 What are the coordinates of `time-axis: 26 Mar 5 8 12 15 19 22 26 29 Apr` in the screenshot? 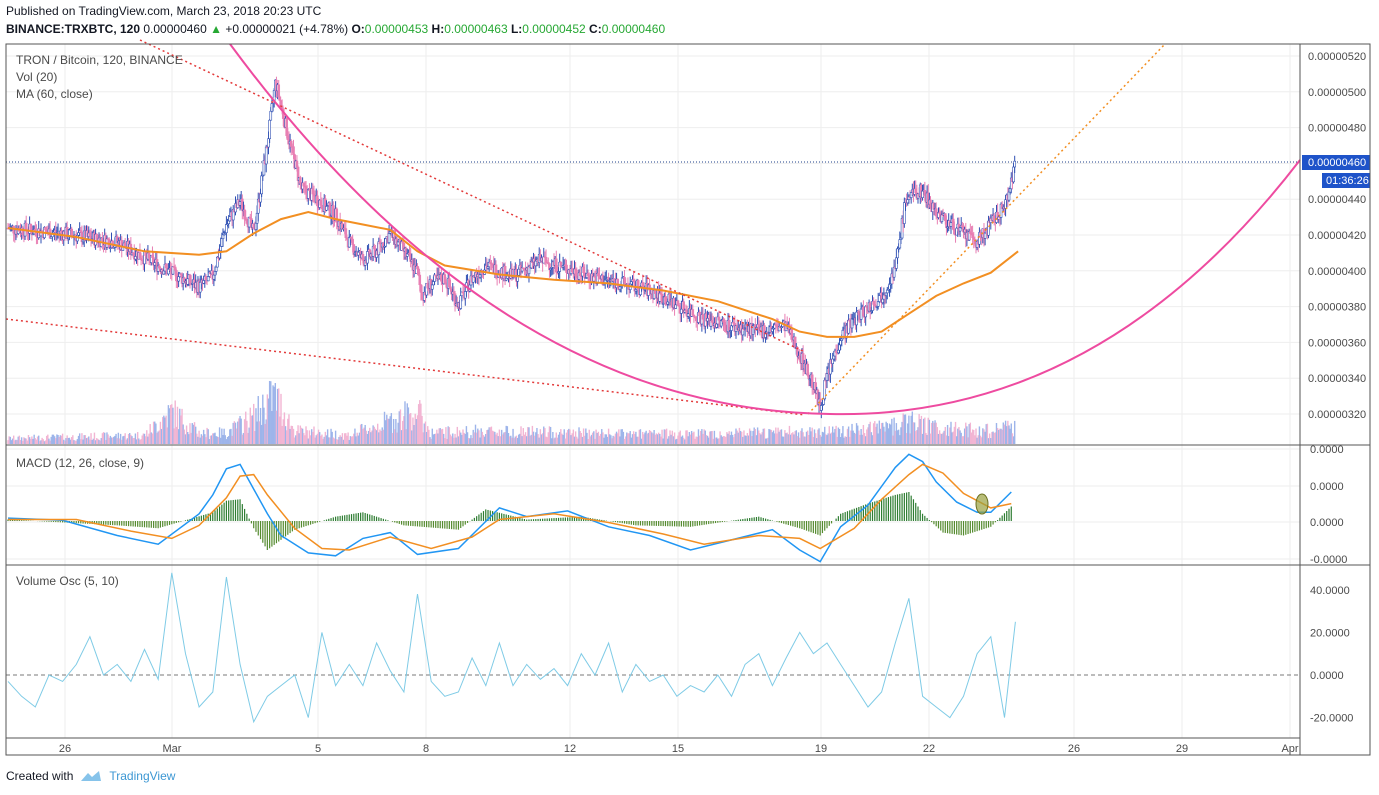 It's located at (679, 749).